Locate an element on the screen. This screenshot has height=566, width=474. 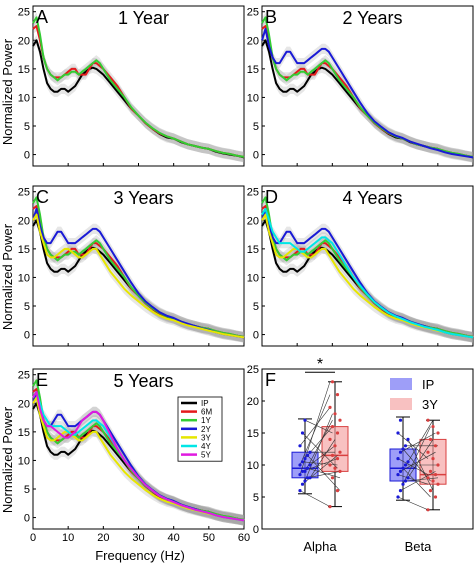
panel-b: 0 5 10 15 20 25 B 2 Years is located at coordinates (360, 86).